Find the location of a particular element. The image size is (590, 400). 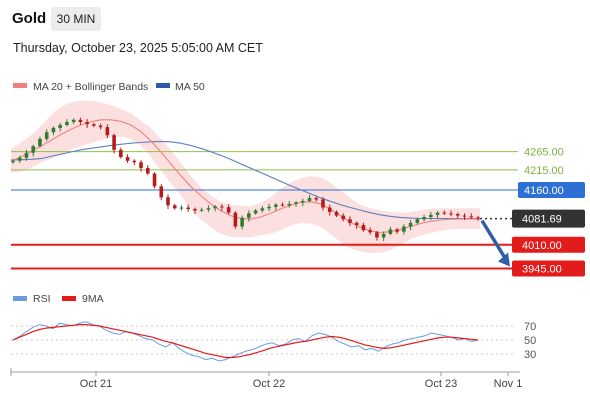

rsi-tick-2: 30 is located at coordinates (530, 355).